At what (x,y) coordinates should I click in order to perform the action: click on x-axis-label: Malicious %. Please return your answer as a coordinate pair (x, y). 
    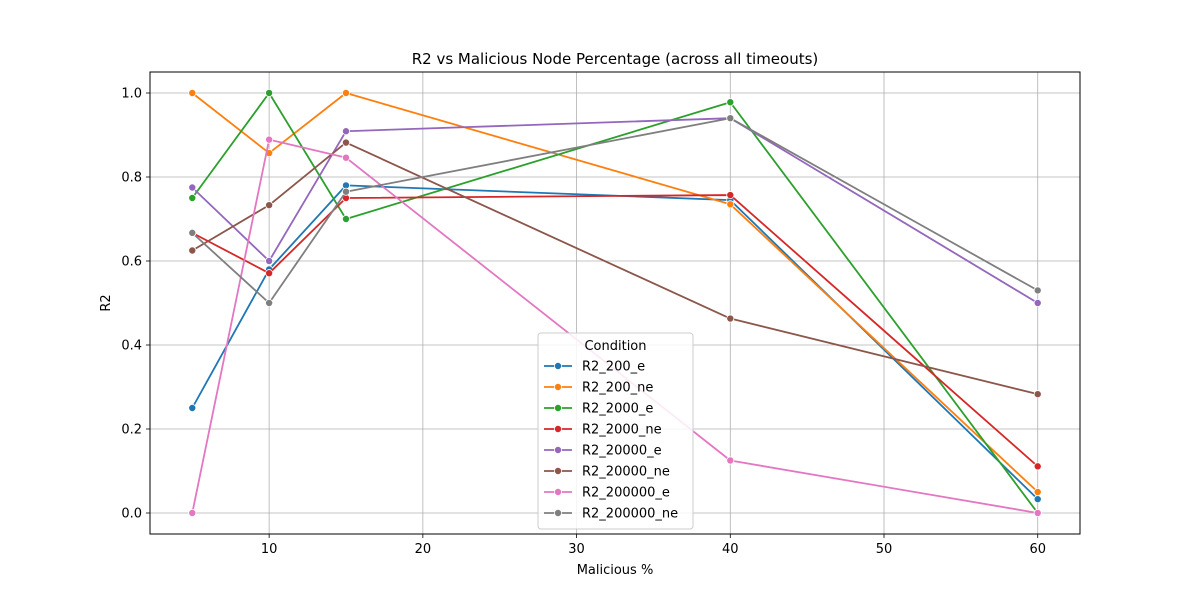
    Looking at the image, I should click on (615, 570).